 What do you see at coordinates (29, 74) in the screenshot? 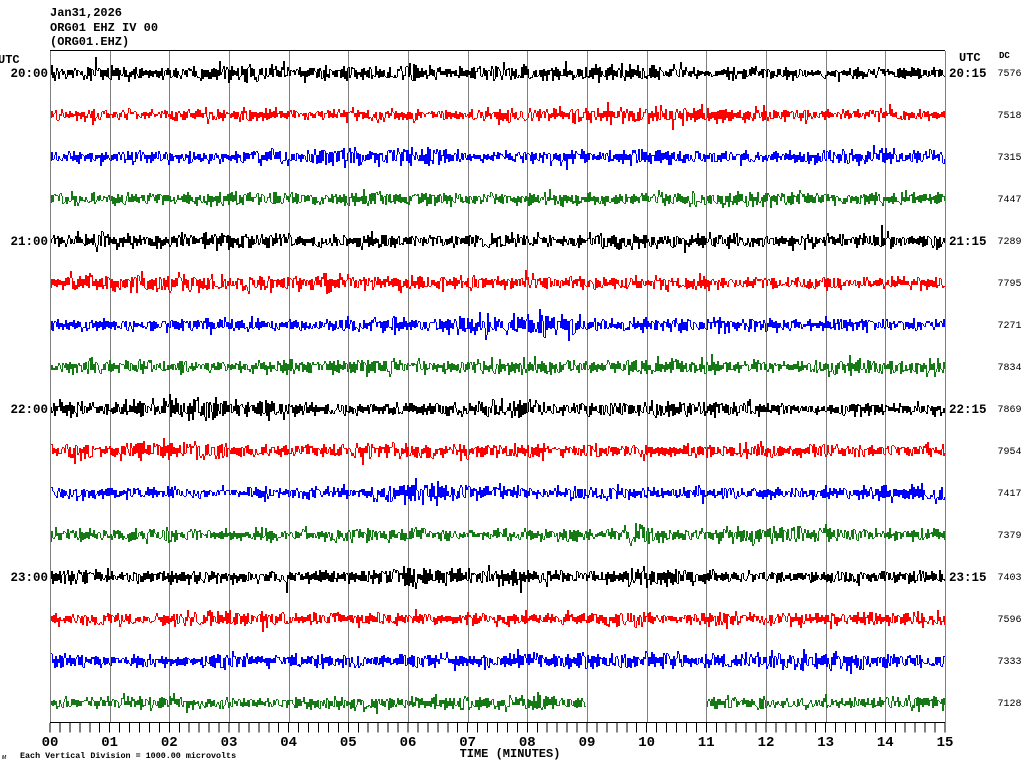
I see `svg-text: 20:00` at bounding box center [29, 74].